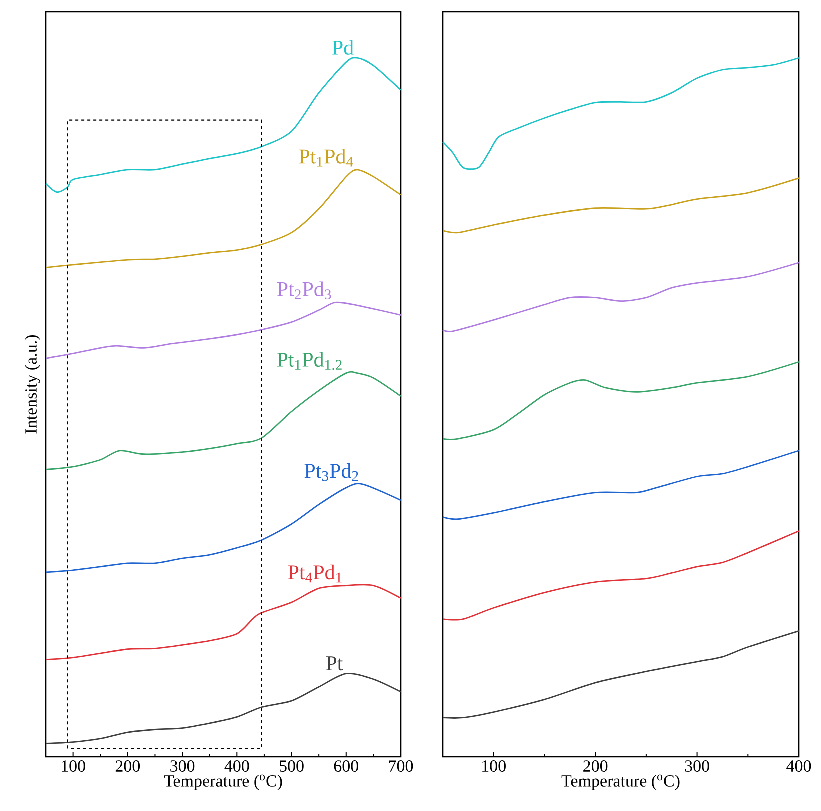 This screenshot has height=811, width=821. Describe the element at coordinates (401, 766) in the screenshot. I see `x-tick-label: 700` at that location.